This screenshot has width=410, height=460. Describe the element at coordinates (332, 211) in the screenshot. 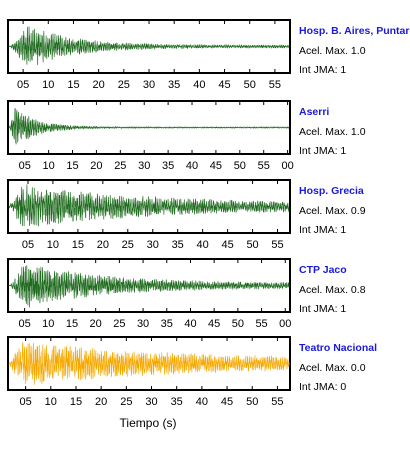

I see `accel-max-label: Acel. Max. 0.9` at that location.